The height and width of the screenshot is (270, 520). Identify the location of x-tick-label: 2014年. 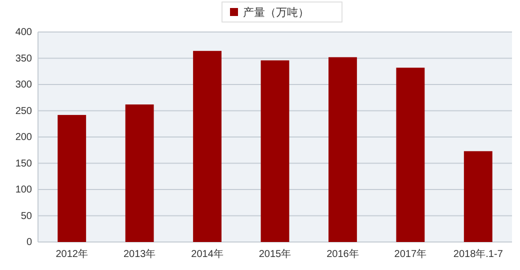
(207, 254).